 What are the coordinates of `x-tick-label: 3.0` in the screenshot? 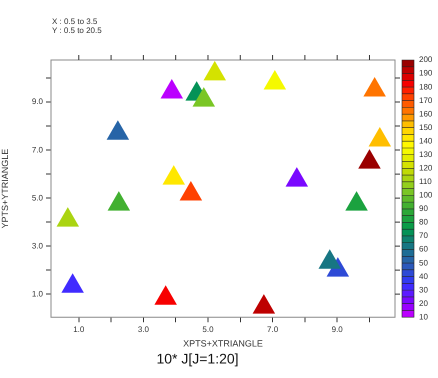 It's located at (144, 329).